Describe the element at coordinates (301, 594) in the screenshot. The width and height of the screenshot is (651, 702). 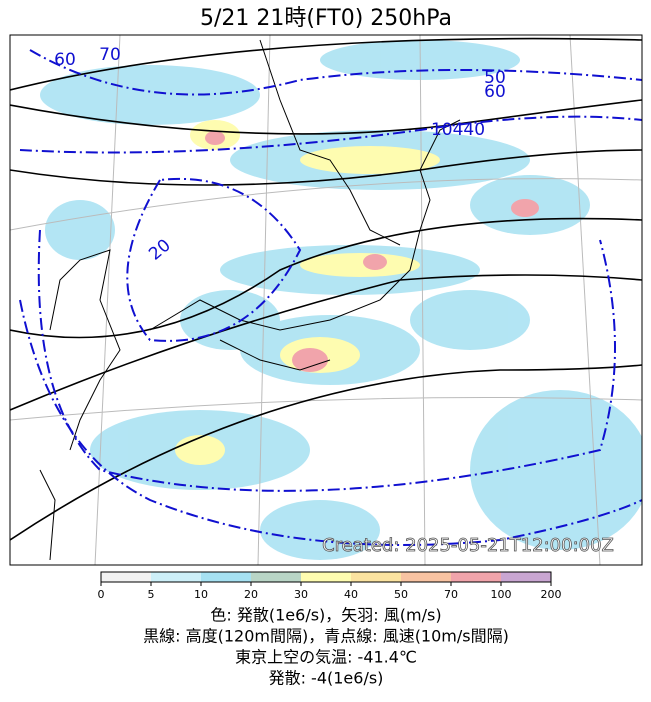
I see `colorbar-tick-label: 30` at that location.